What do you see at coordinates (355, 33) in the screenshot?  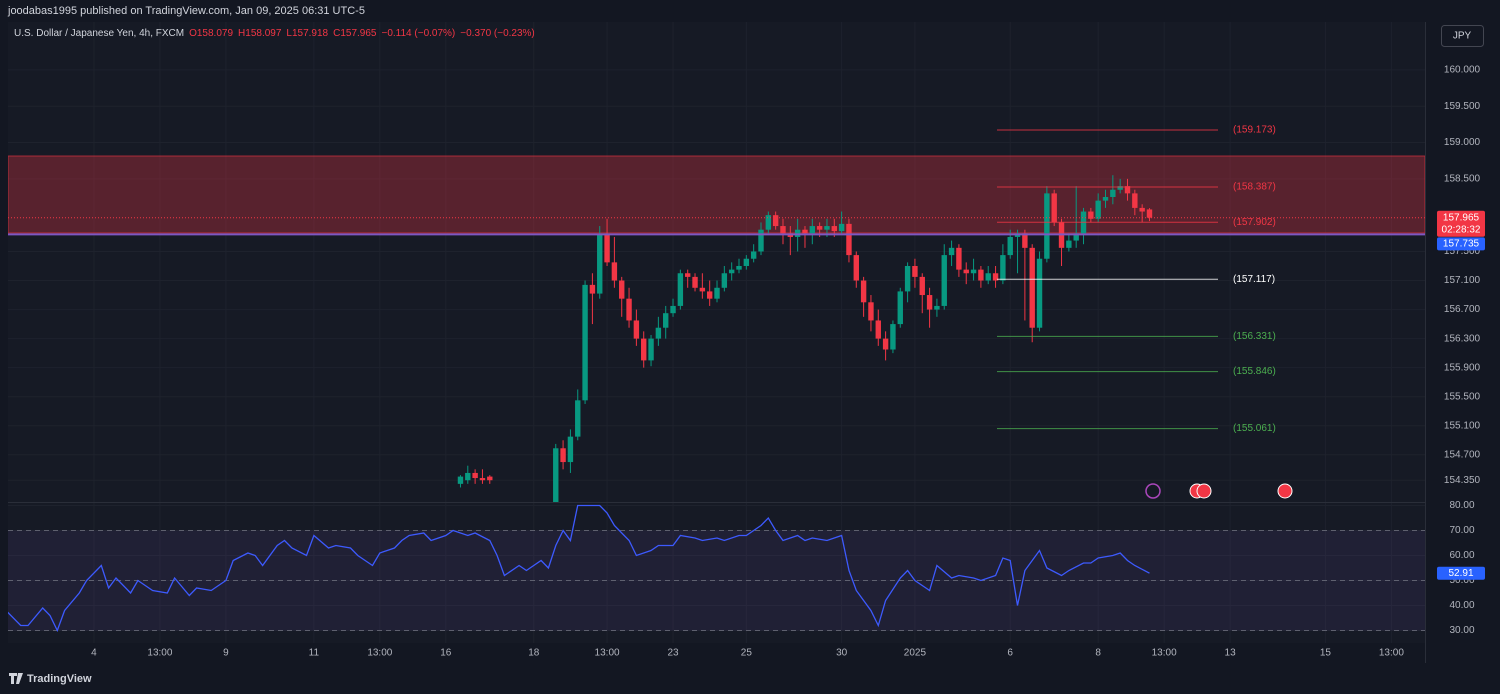 I see `close: C157.965` at bounding box center [355, 33].